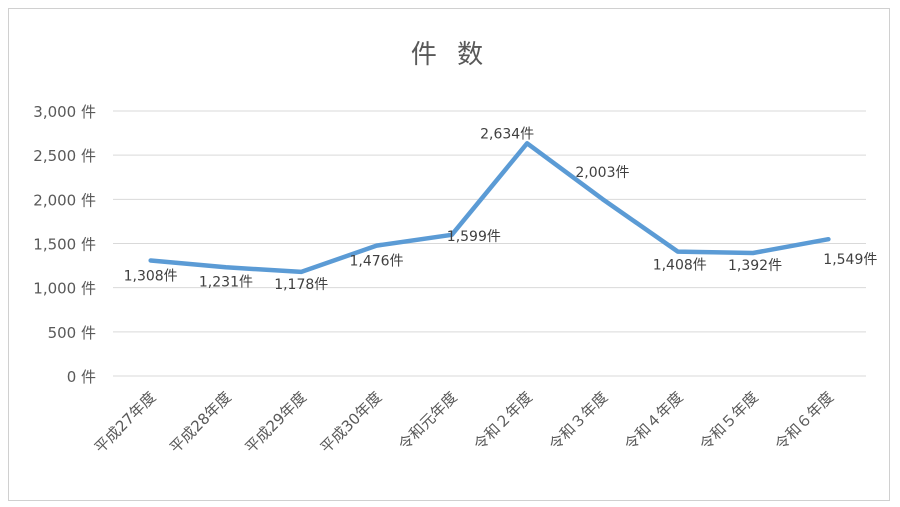 Image resolution: width=900 pixels, height=507 pixels. Describe the element at coordinates (450, 55) in the screenshot. I see `chart-title: 件 数` at that location.